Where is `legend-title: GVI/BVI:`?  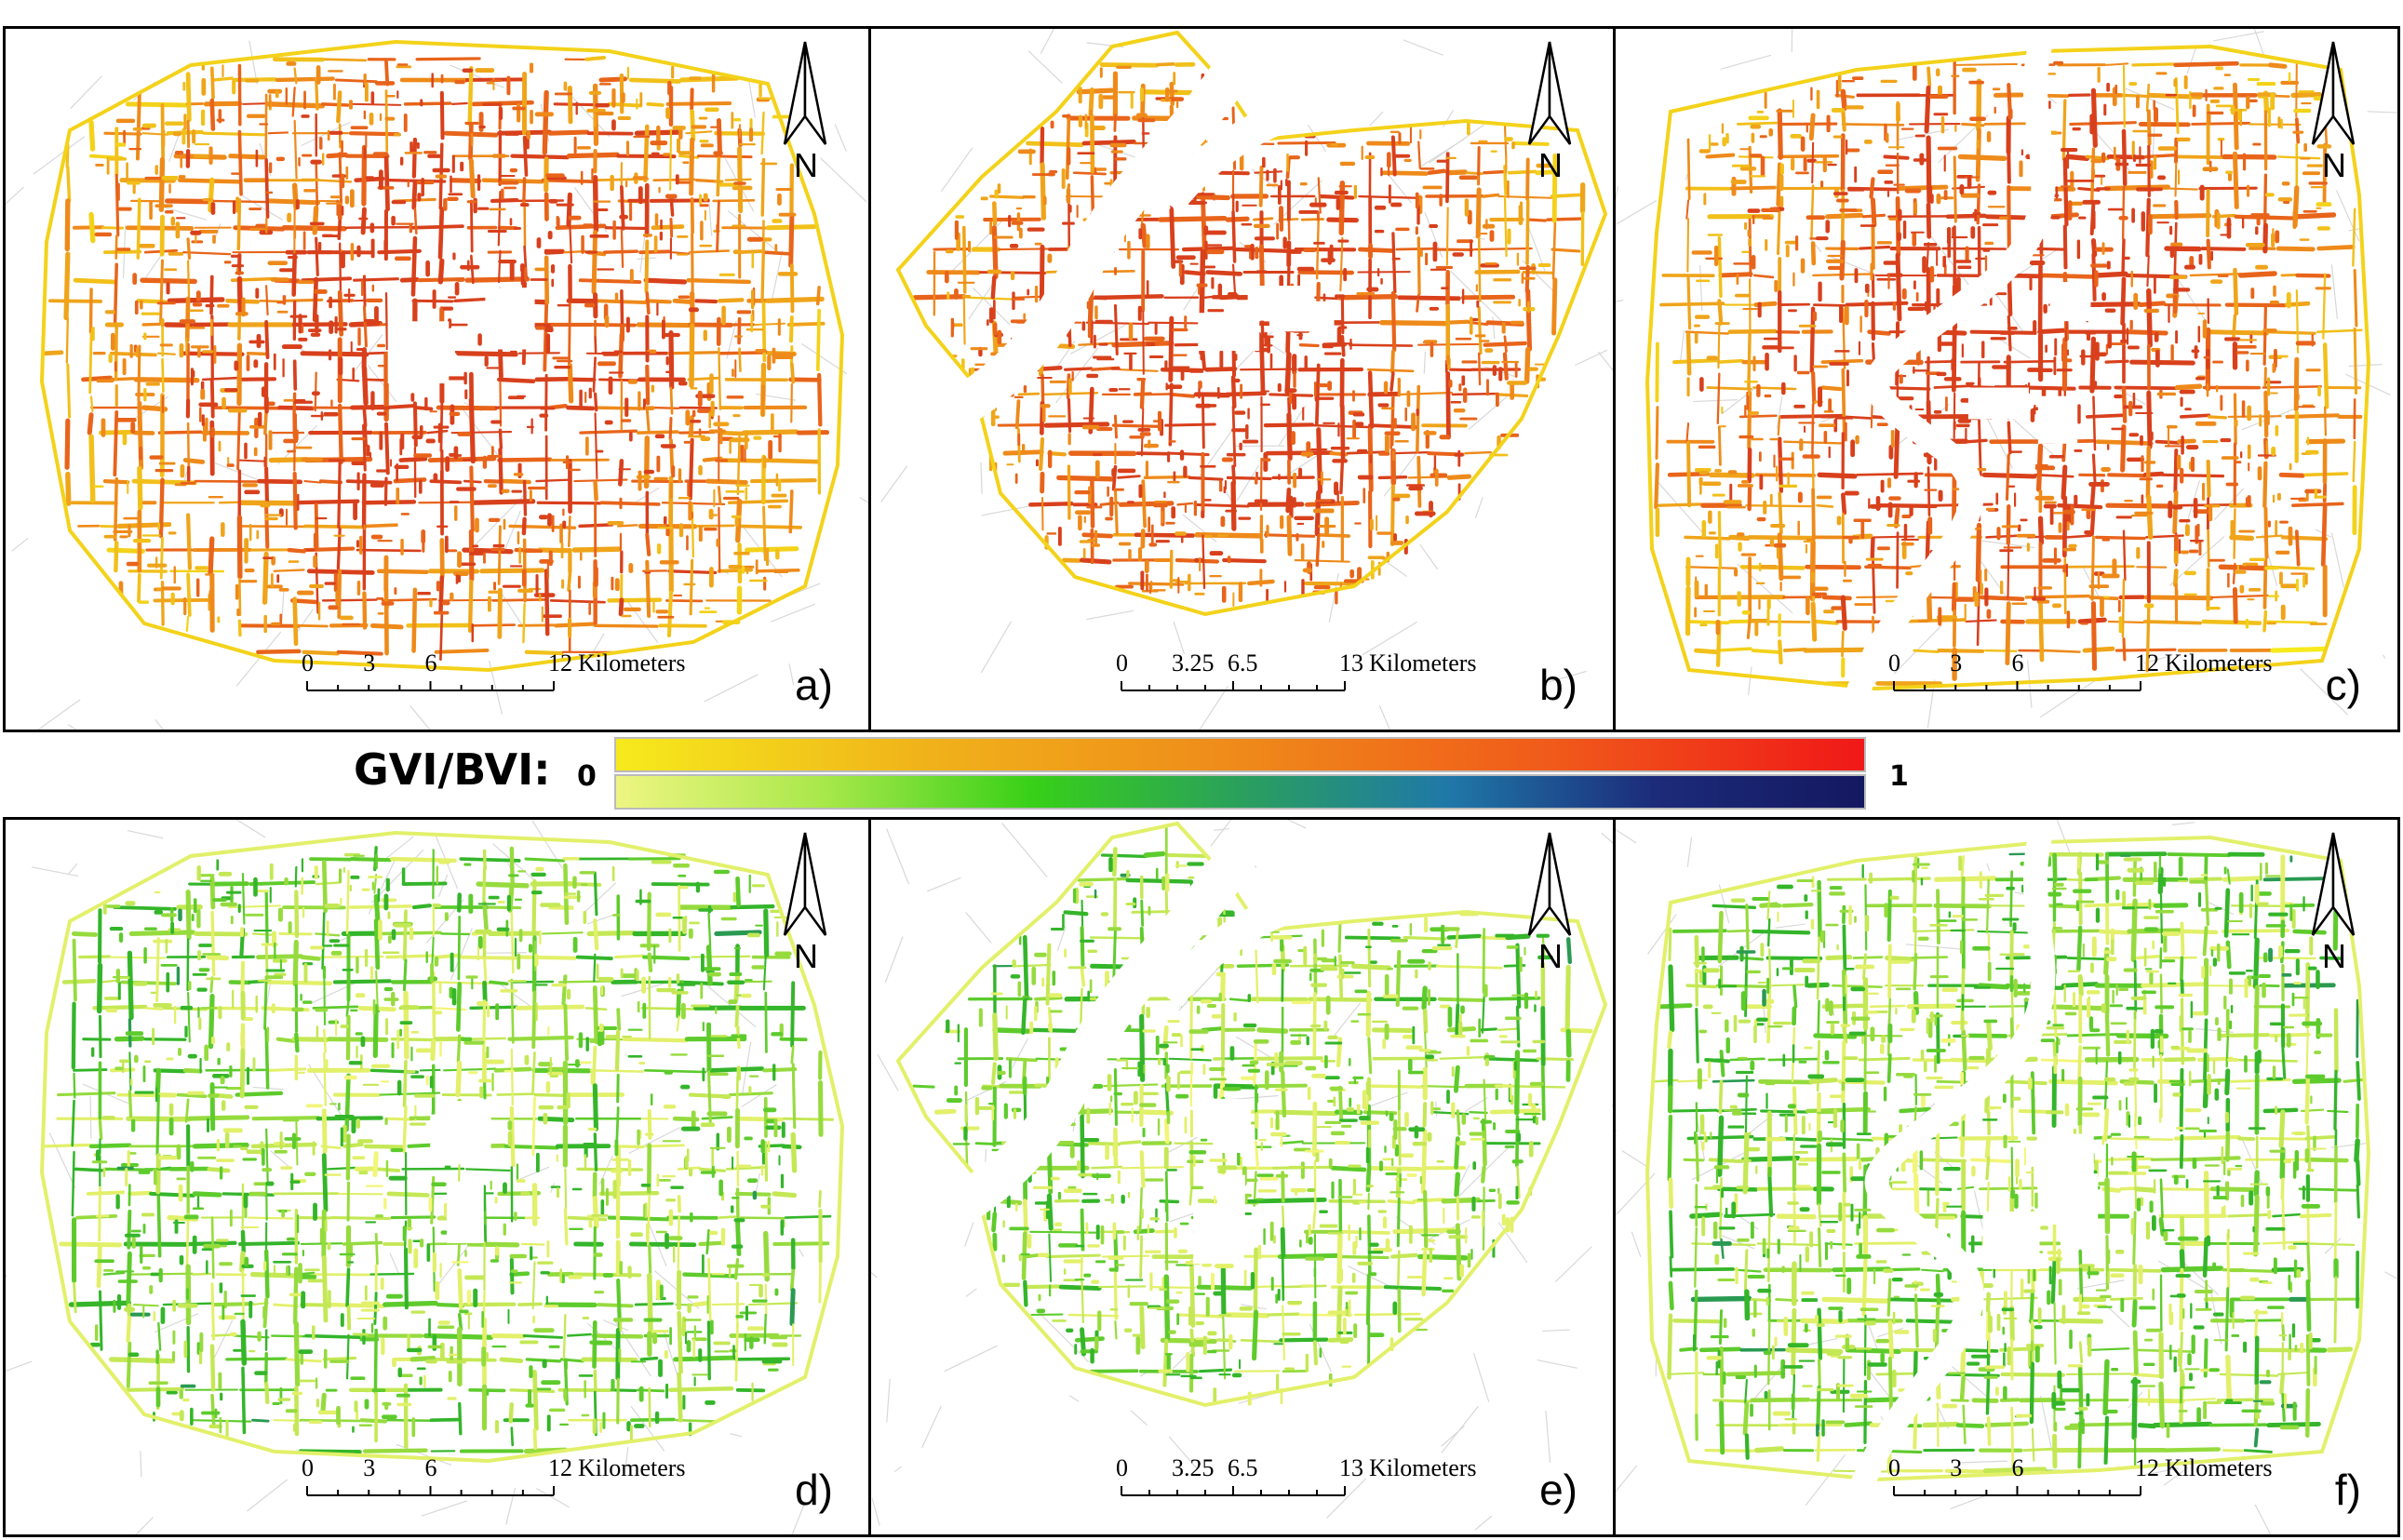 legend-title: GVI/BVI: is located at coordinates (452, 769).